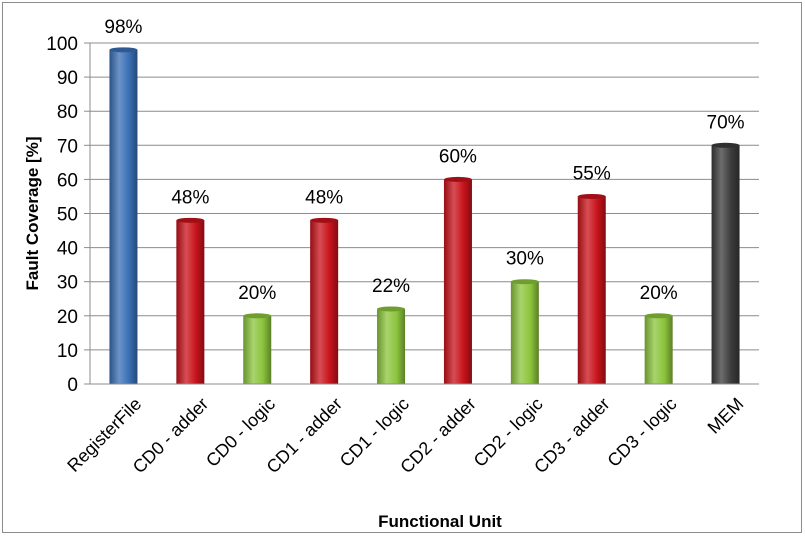 This screenshot has width=805, height=536. What do you see at coordinates (32, 214) in the screenshot?
I see `y-axis-title: Fault Coverage [%]` at bounding box center [32, 214].